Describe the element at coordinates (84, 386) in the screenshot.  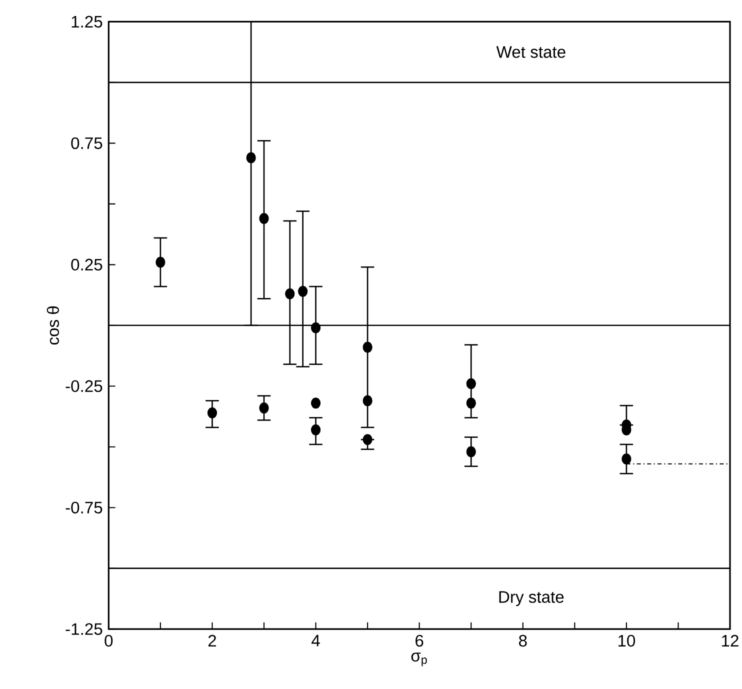
I see `y-tick-label: -0.25` at that location.